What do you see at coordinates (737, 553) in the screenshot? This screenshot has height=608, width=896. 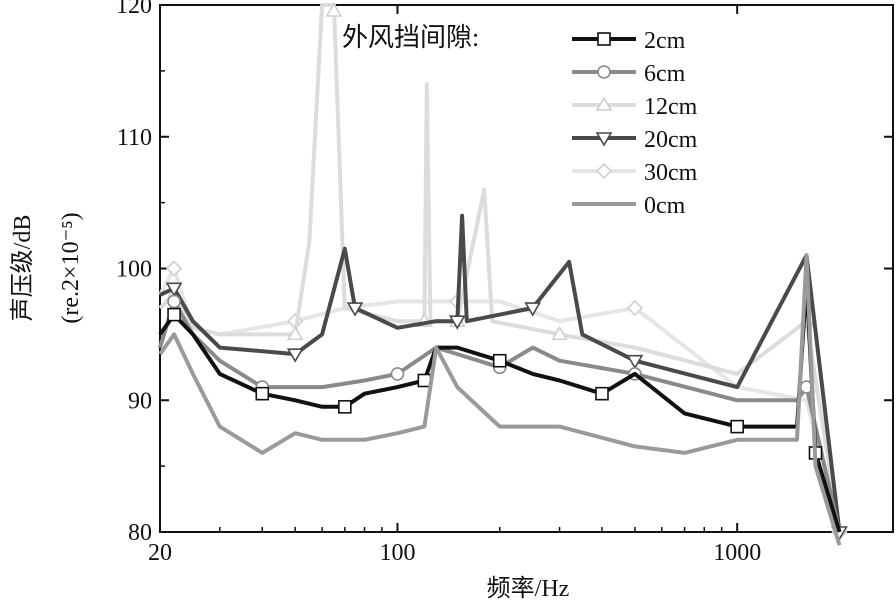 I see `x-tick-label: 1000` at bounding box center [737, 553].